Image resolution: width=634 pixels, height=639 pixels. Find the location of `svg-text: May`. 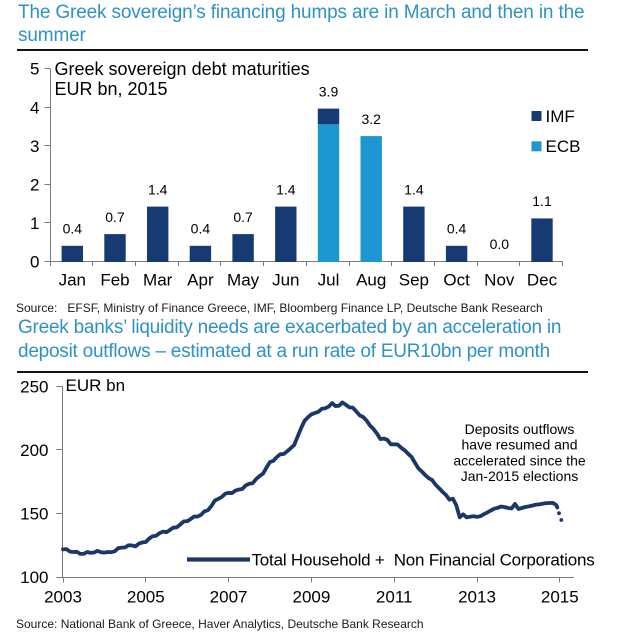

svg-text: May is located at coordinates (243, 280).